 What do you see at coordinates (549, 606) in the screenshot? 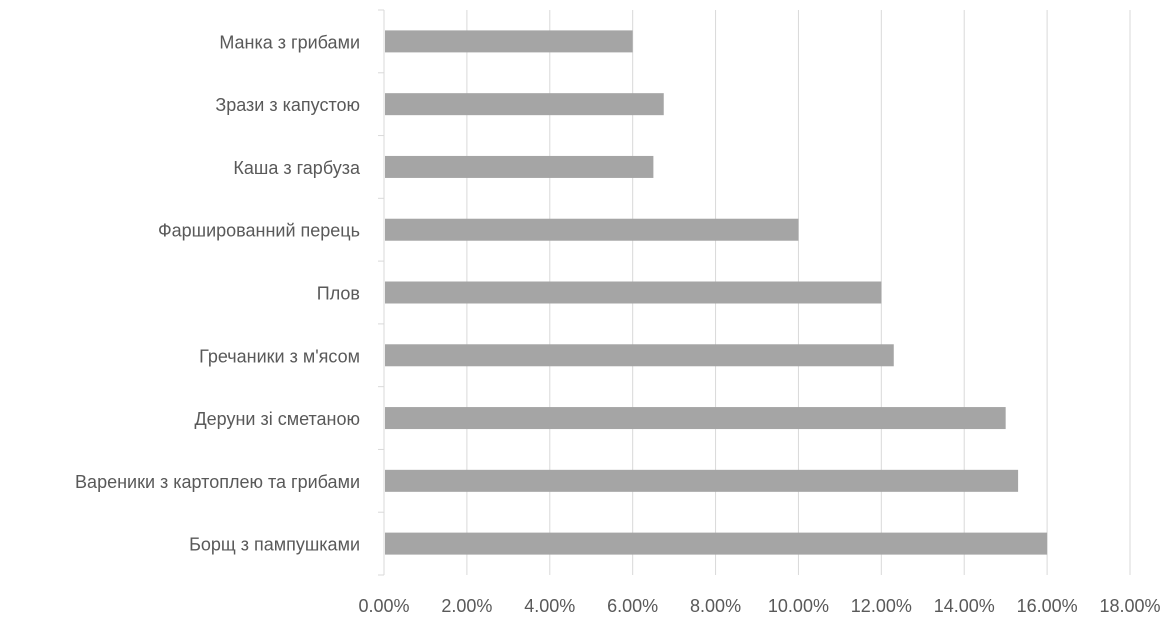
I see `x-tick-label: 4.00%` at bounding box center [549, 606].